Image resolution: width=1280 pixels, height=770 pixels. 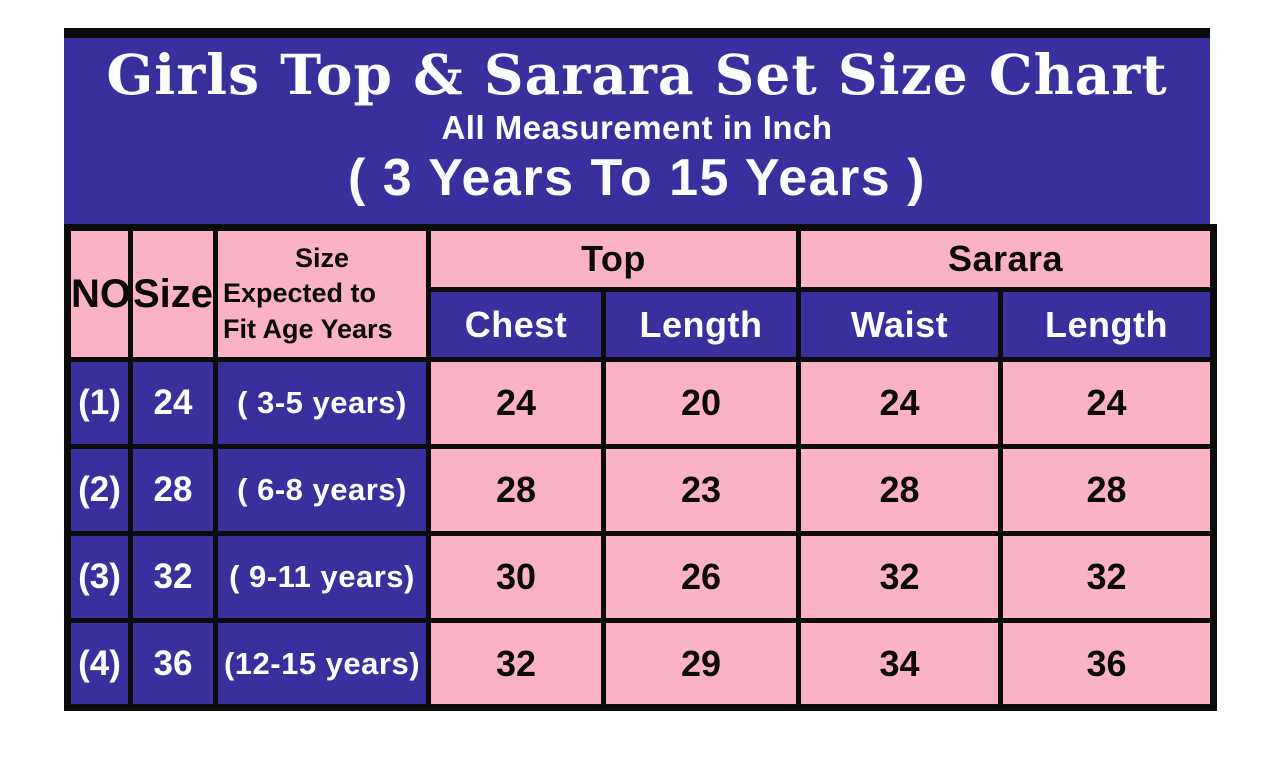 What do you see at coordinates (613, 258) in the screenshot?
I see `col-group-top: Top` at bounding box center [613, 258].